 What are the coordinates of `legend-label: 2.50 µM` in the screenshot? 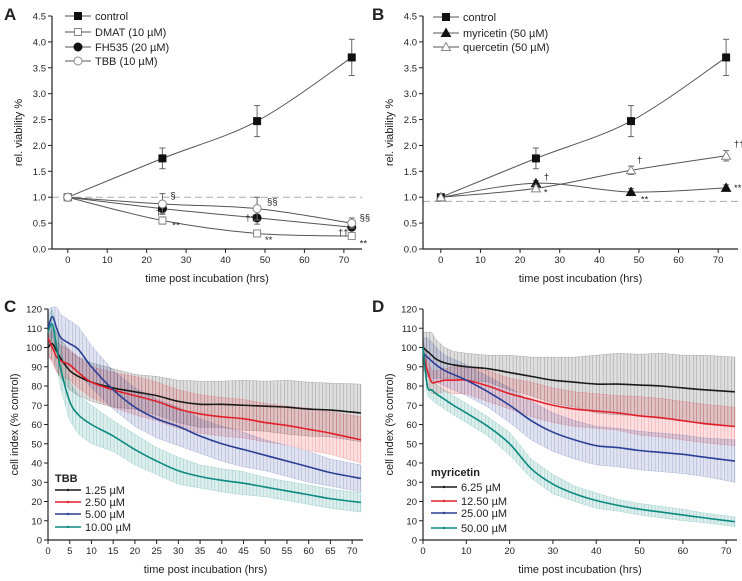 It's located at (105, 503).